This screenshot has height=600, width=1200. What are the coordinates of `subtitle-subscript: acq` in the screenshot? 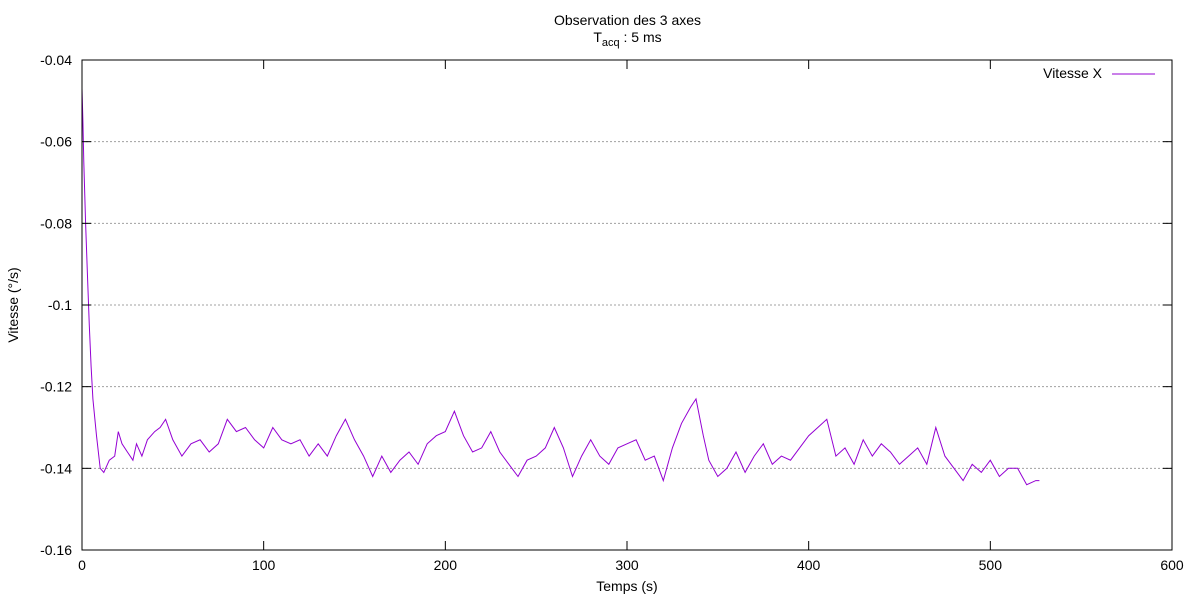 It's located at (610, 42).